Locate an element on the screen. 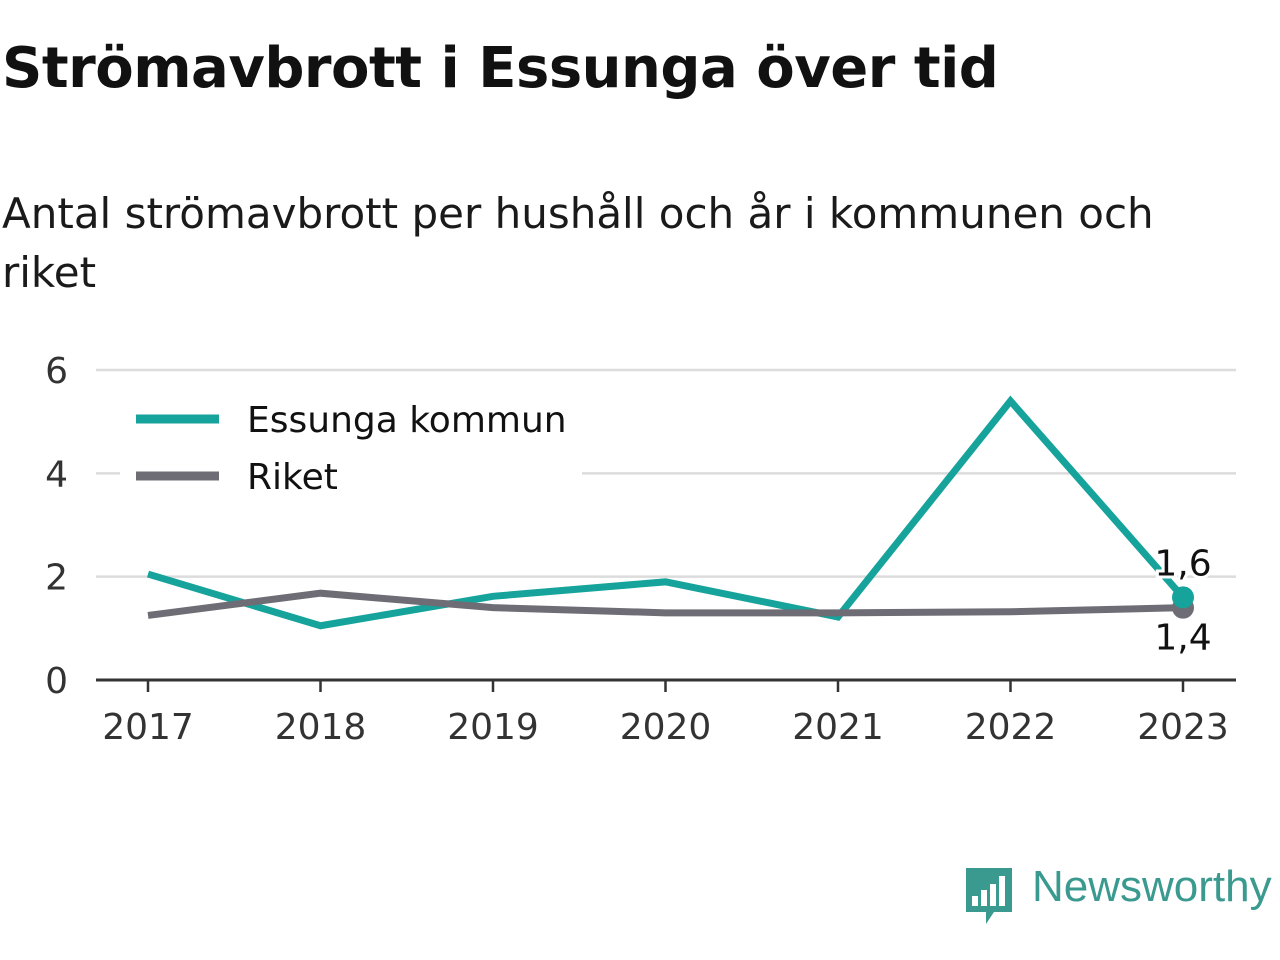 This screenshot has height=960, width=1280. end-point-essunga is located at coordinates (1183, 597).